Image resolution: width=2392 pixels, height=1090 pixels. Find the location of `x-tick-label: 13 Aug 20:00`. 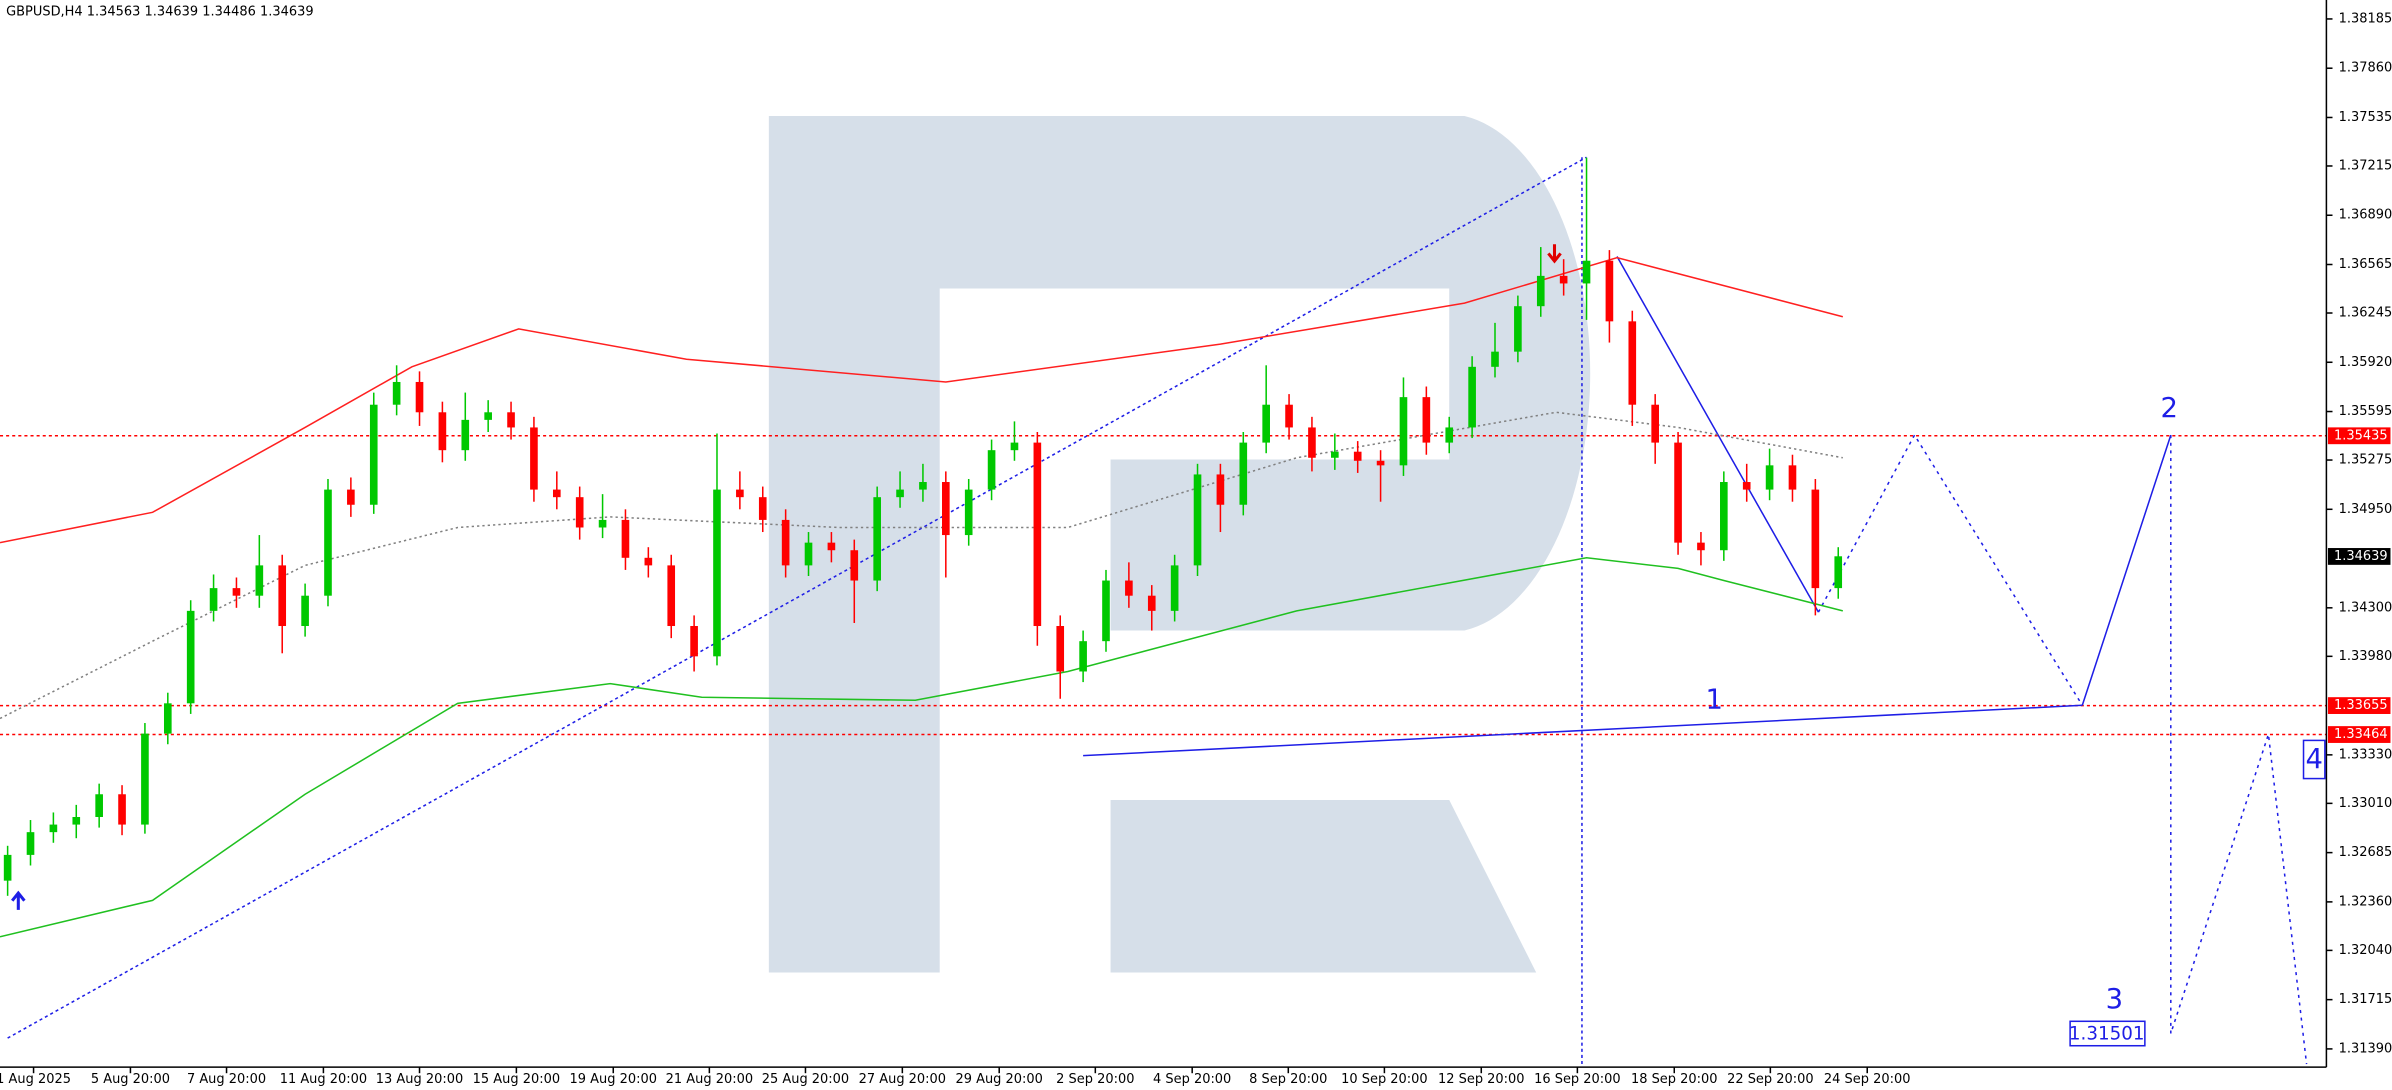

x-tick-label: 13 Aug 20:00 is located at coordinates (419, 1079).